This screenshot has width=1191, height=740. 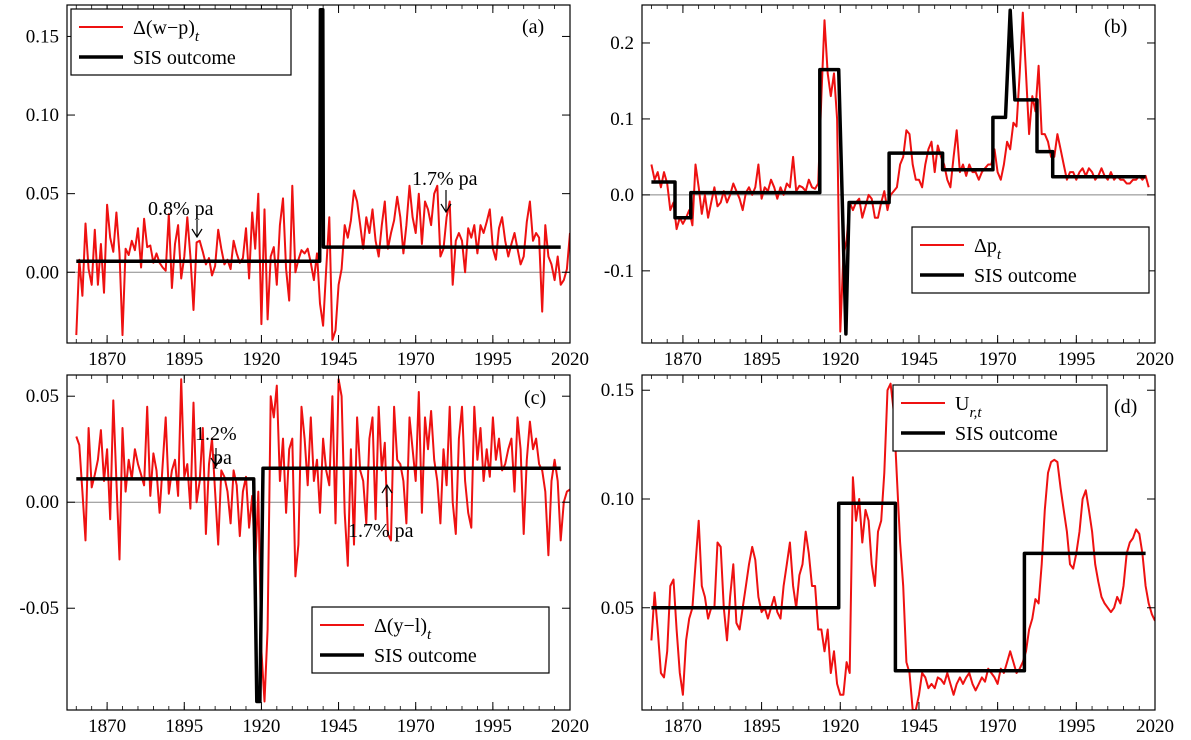 I want to click on annotation-text: 0.8% pa, so click(x=181, y=209).